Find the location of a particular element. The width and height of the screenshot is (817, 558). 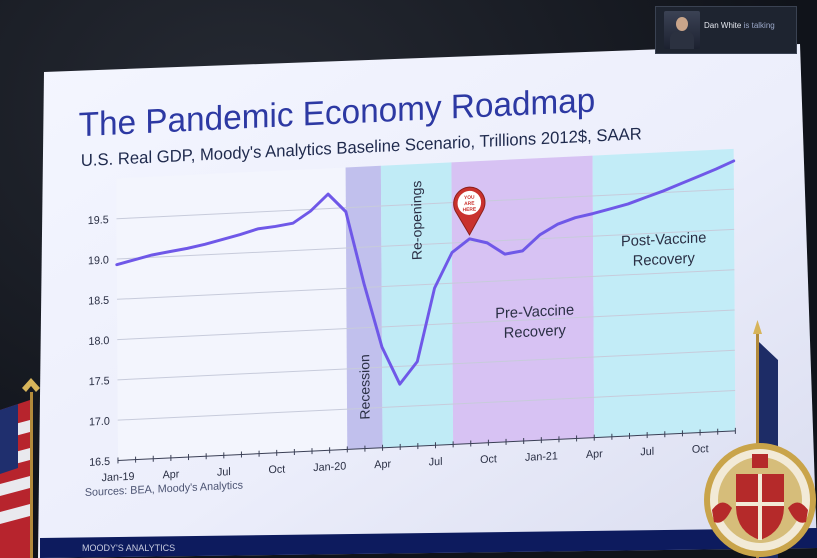

pin-text-line: YOU is located at coordinates (469, 198).